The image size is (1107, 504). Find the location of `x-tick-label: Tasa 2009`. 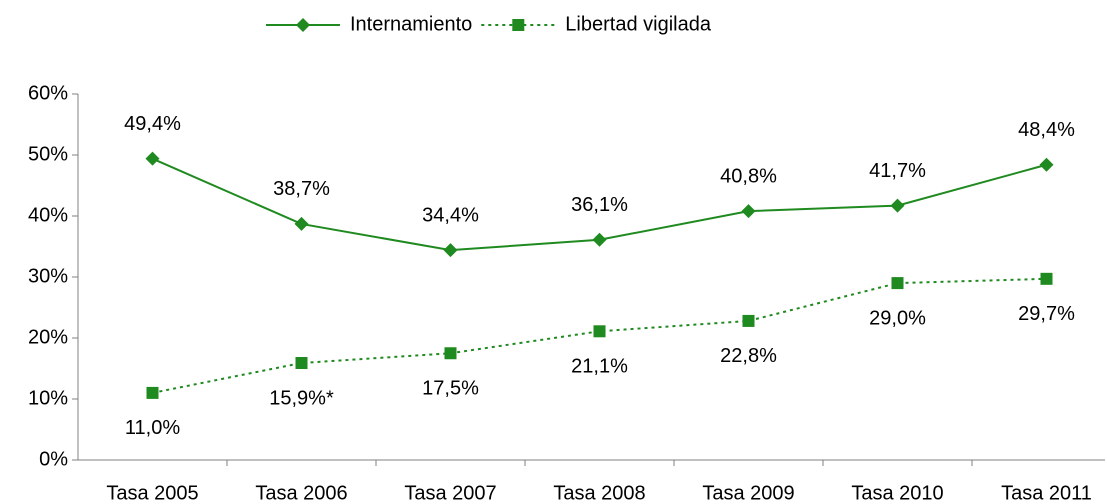

x-tick-label: Tasa 2009 is located at coordinates (748, 493).